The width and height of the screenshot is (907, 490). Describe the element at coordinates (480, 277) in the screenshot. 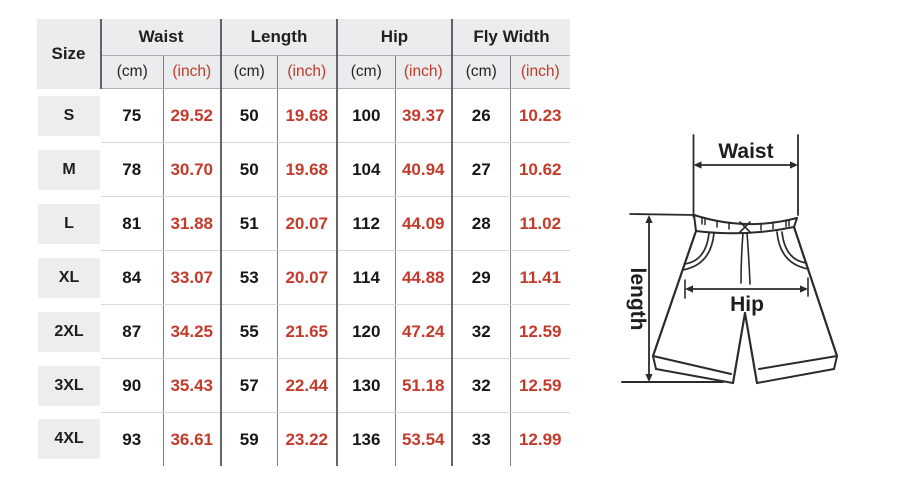

I see `fly-cm-value: 29` at that location.